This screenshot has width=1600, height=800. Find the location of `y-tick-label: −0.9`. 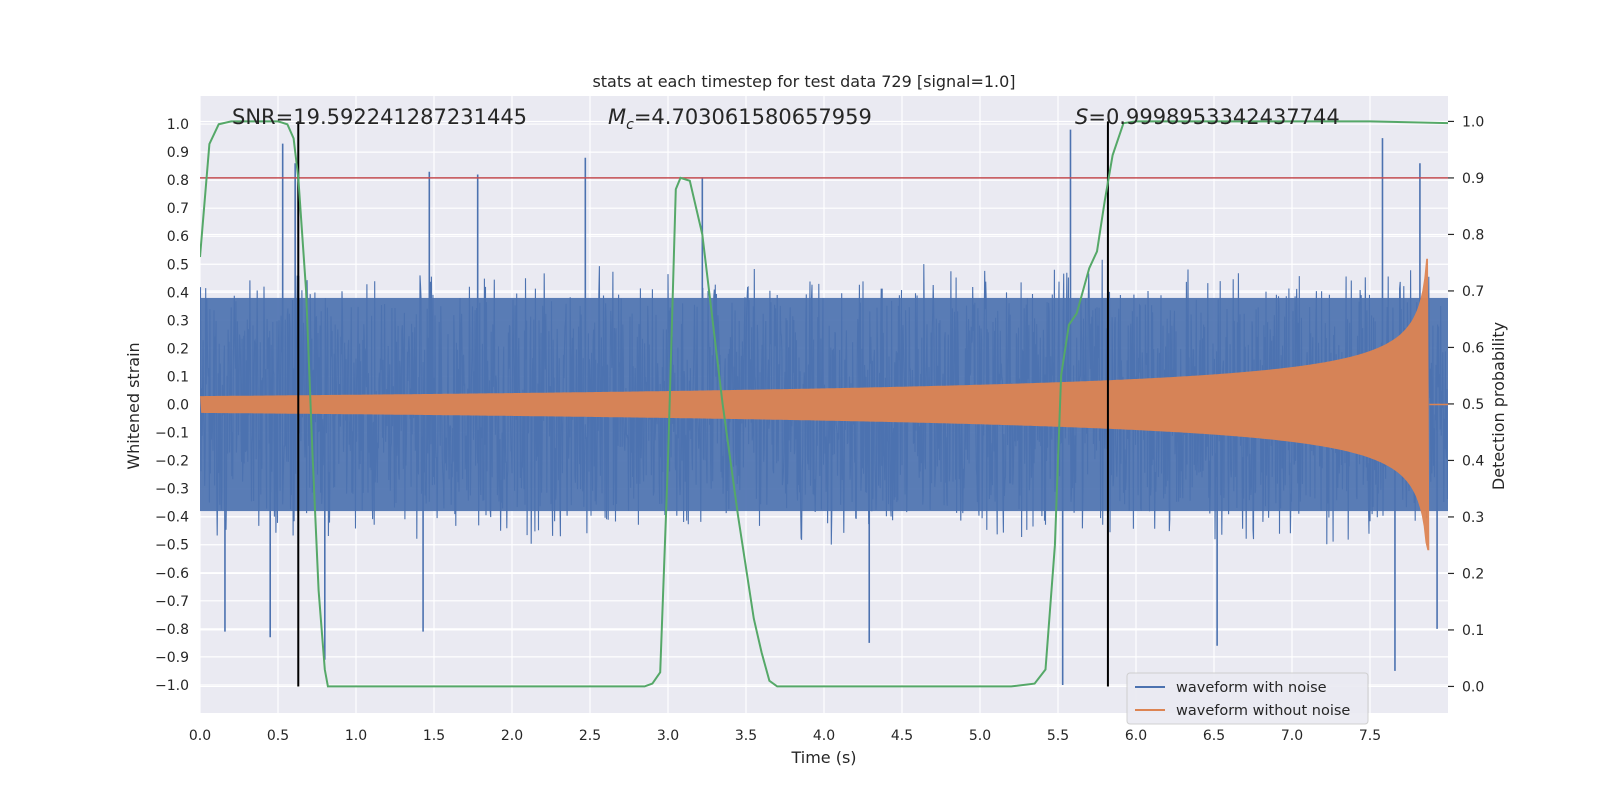

y-tick-label: −0.9 is located at coordinates (172, 658).